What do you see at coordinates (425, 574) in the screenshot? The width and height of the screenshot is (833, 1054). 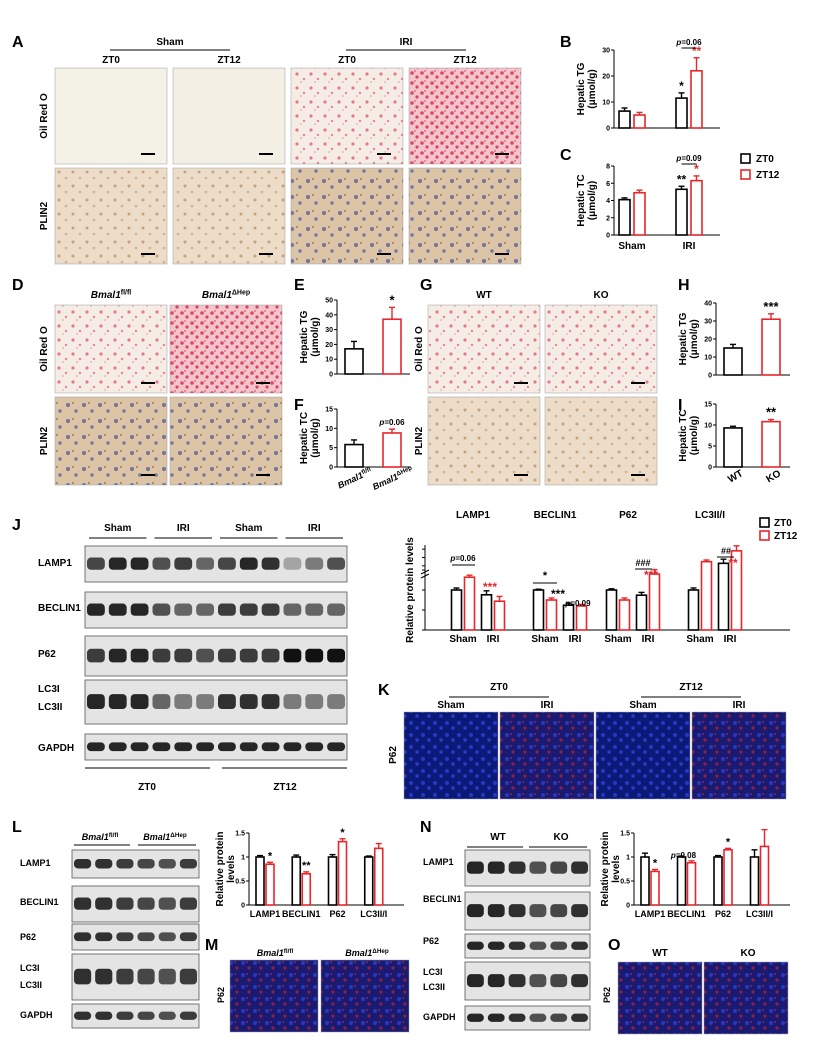 I see `axis-break` at bounding box center [425, 574].